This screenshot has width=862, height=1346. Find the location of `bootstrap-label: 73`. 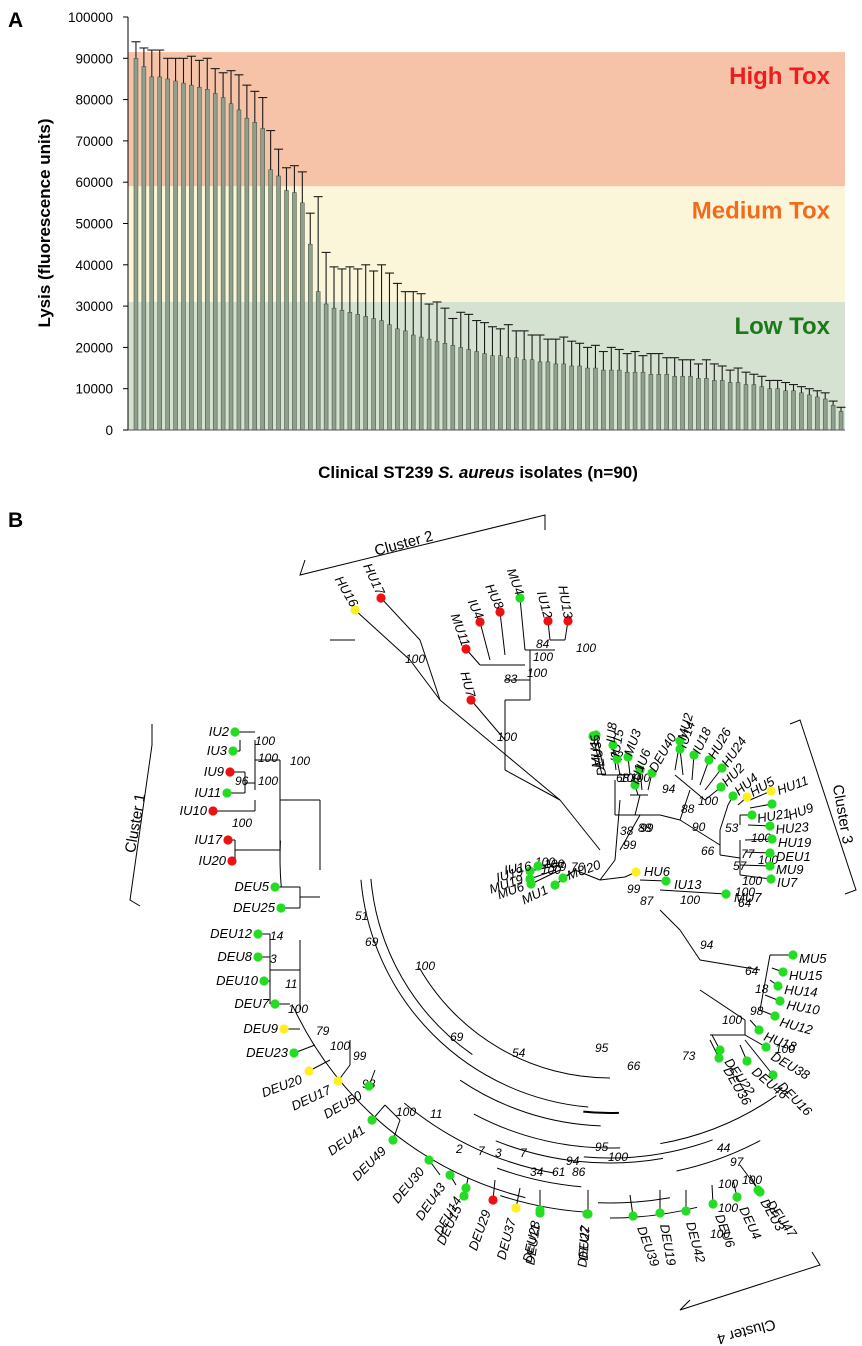

bootstrap-label: 73 is located at coordinates (689, 1056).